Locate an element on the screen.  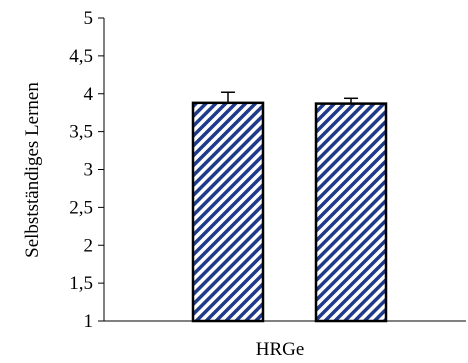
y-tick-label: 1,5 is located at coordinates (81, 283).